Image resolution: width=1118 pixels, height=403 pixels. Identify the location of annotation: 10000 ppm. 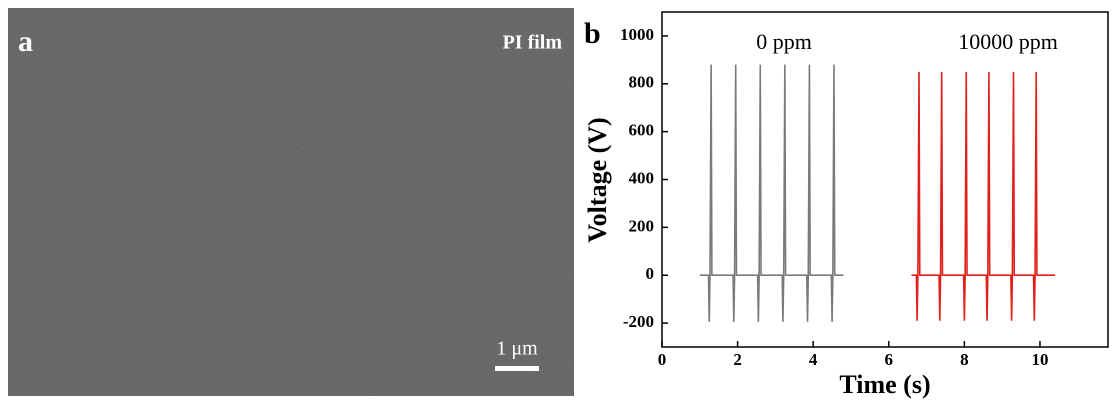
(1008, 41).